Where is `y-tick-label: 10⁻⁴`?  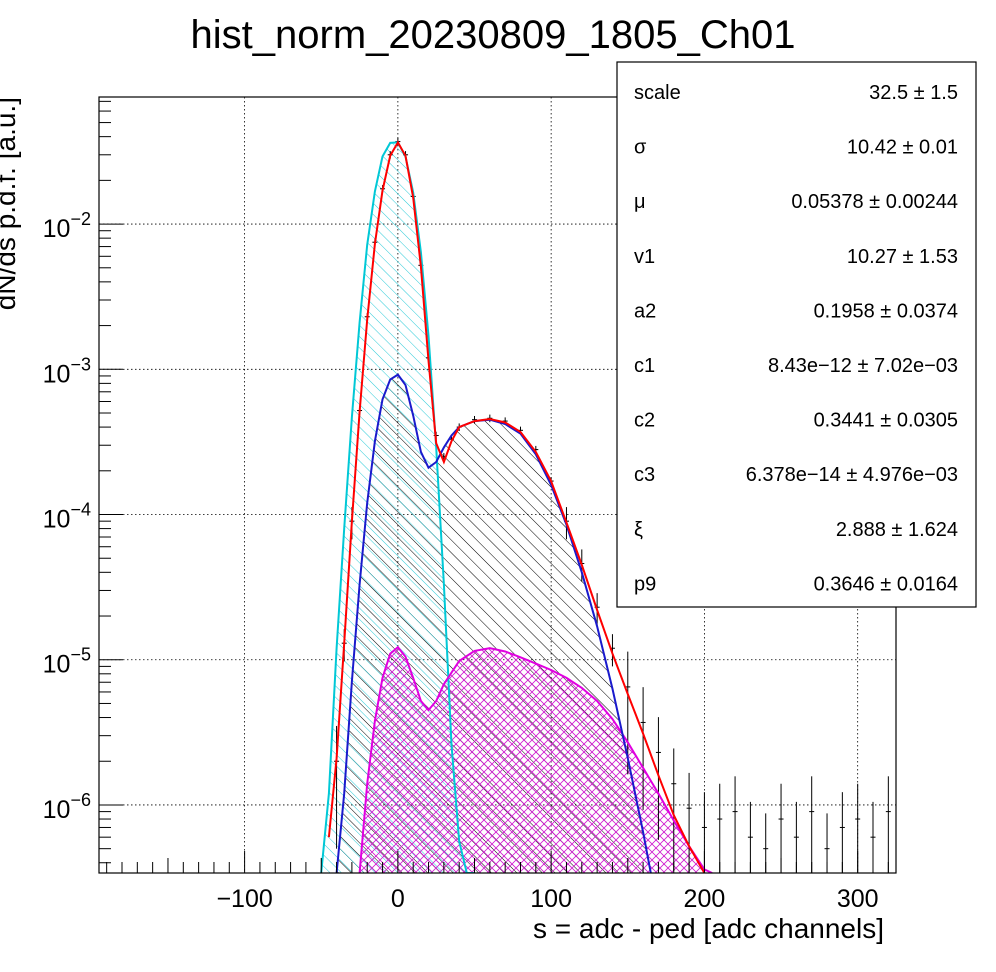 y-tick-label: 10⁻⁴ is located at coordinates (67, 517).